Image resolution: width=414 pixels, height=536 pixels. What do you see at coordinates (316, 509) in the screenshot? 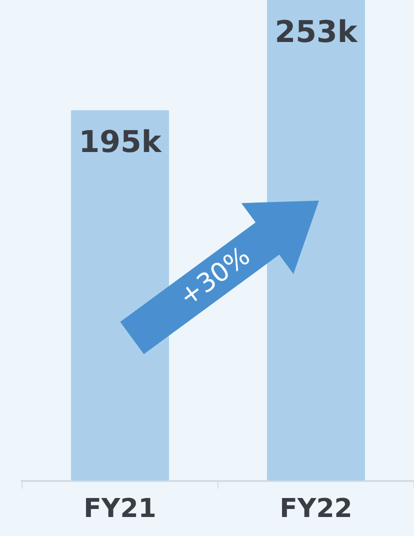
I see `x-tick-label: FY22` at bounding box center [316, 509].